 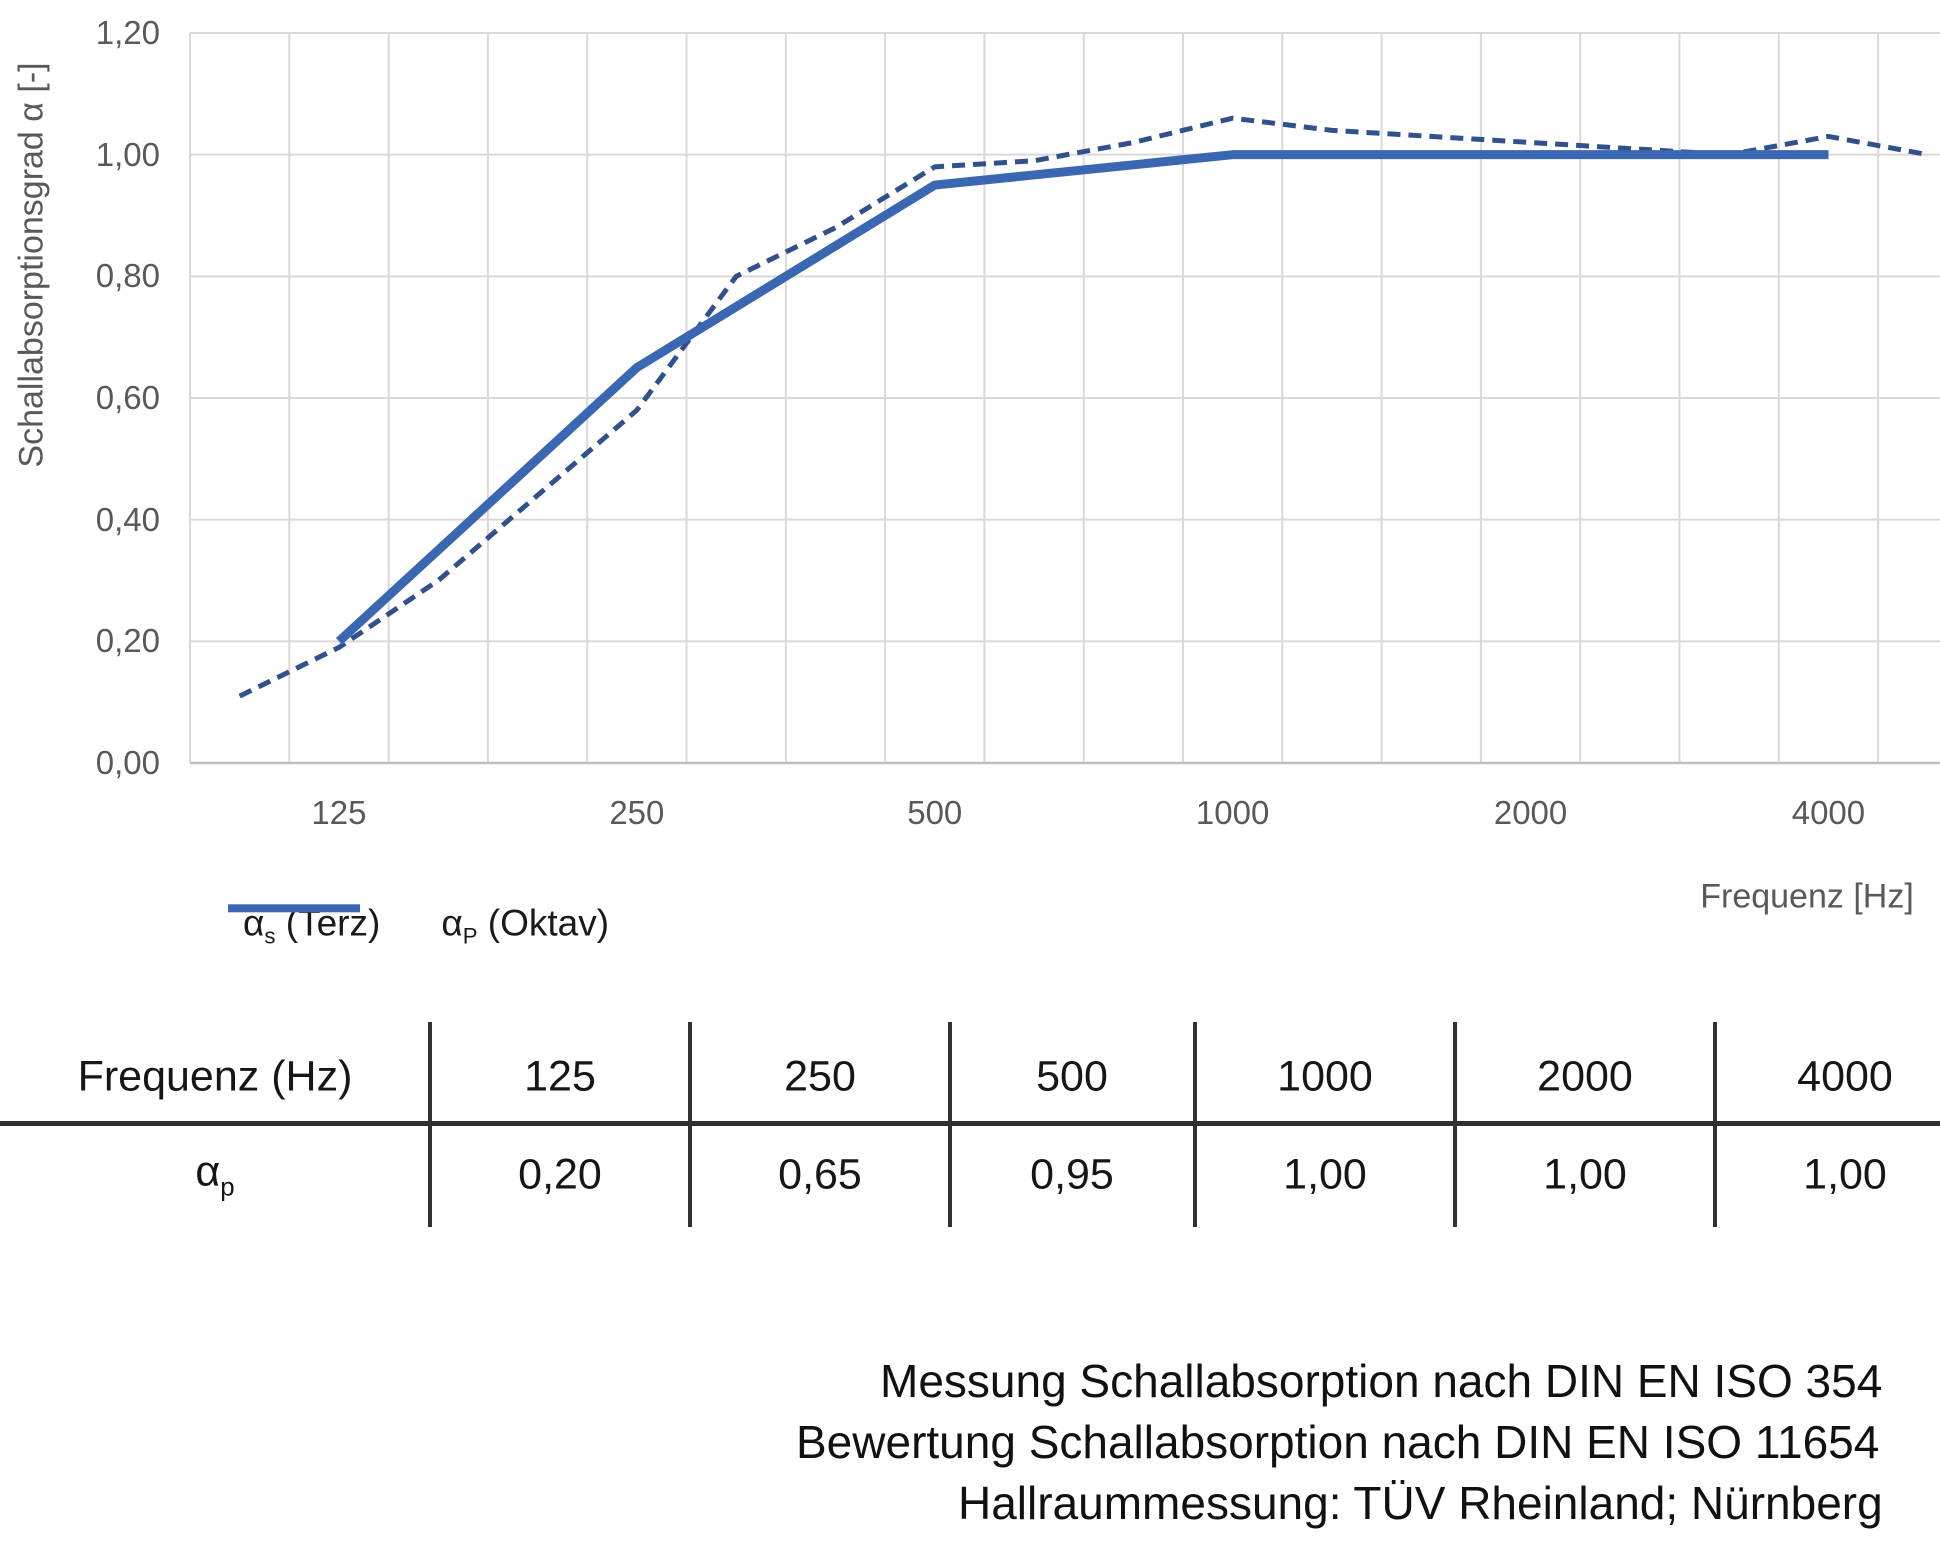 I want to click on legend-item-oktav: αP (Oktav), so click(x=418, y=925).